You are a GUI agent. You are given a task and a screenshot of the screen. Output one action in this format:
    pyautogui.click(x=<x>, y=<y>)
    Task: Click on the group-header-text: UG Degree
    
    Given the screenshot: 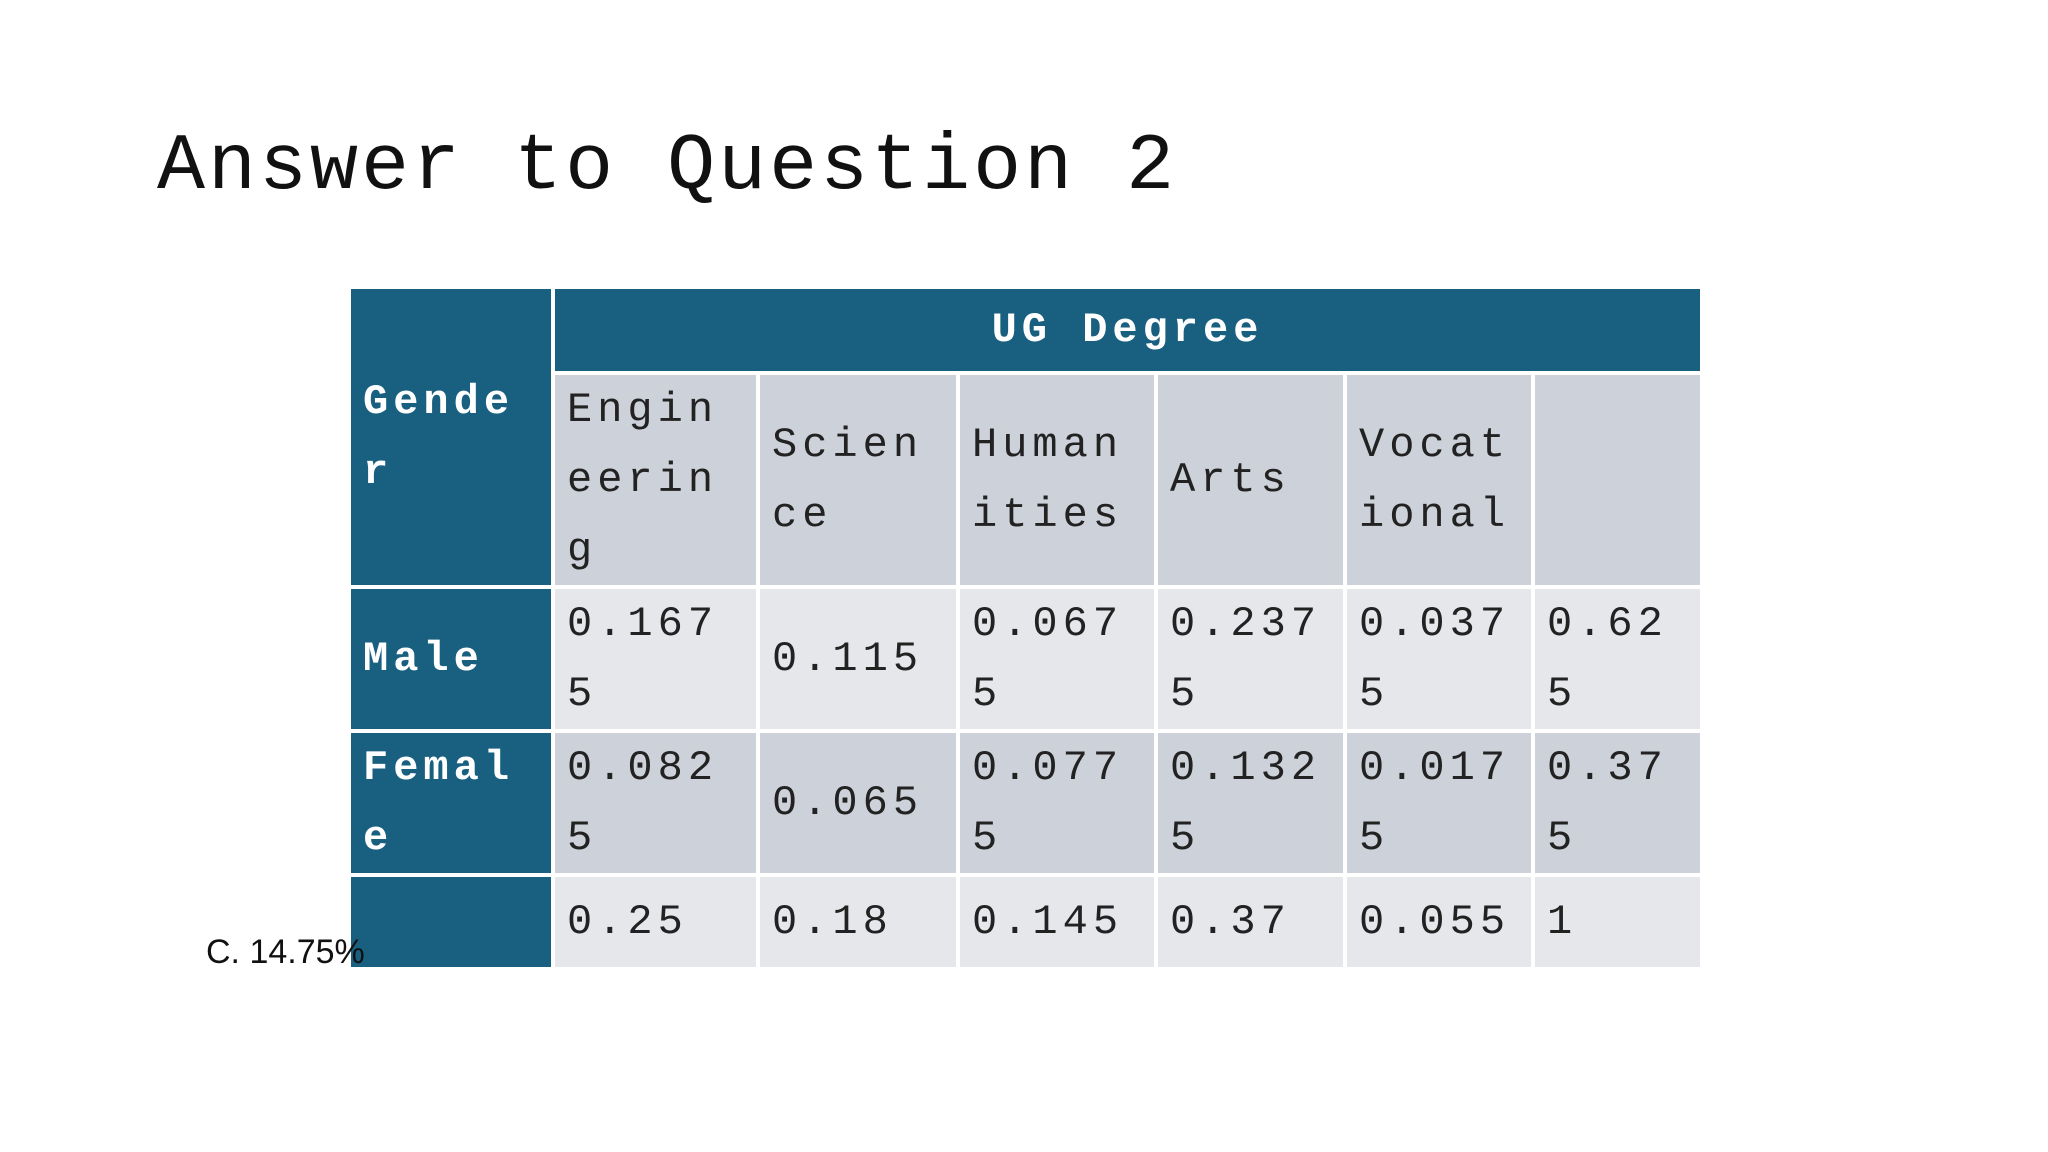 What is the action you would take?
    pyautogui.click(x=1127, y=330)
    